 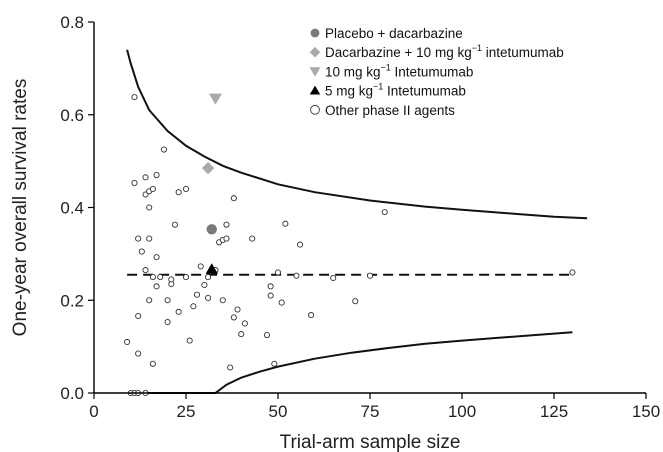 I want to click on x-tick-label: 25, so click(x=186, y=411).